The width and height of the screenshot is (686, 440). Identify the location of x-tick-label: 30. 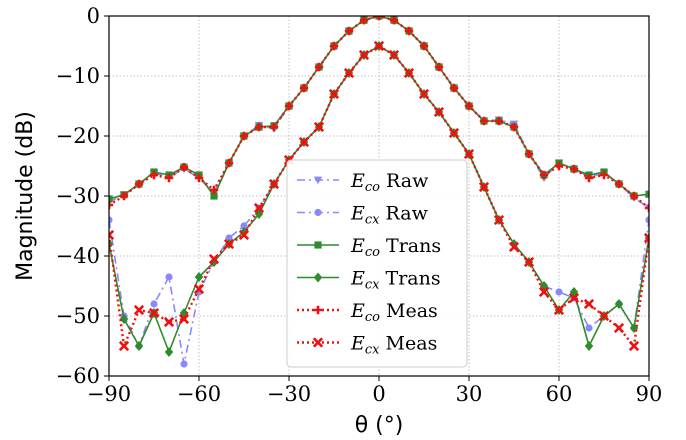
(469, 394).